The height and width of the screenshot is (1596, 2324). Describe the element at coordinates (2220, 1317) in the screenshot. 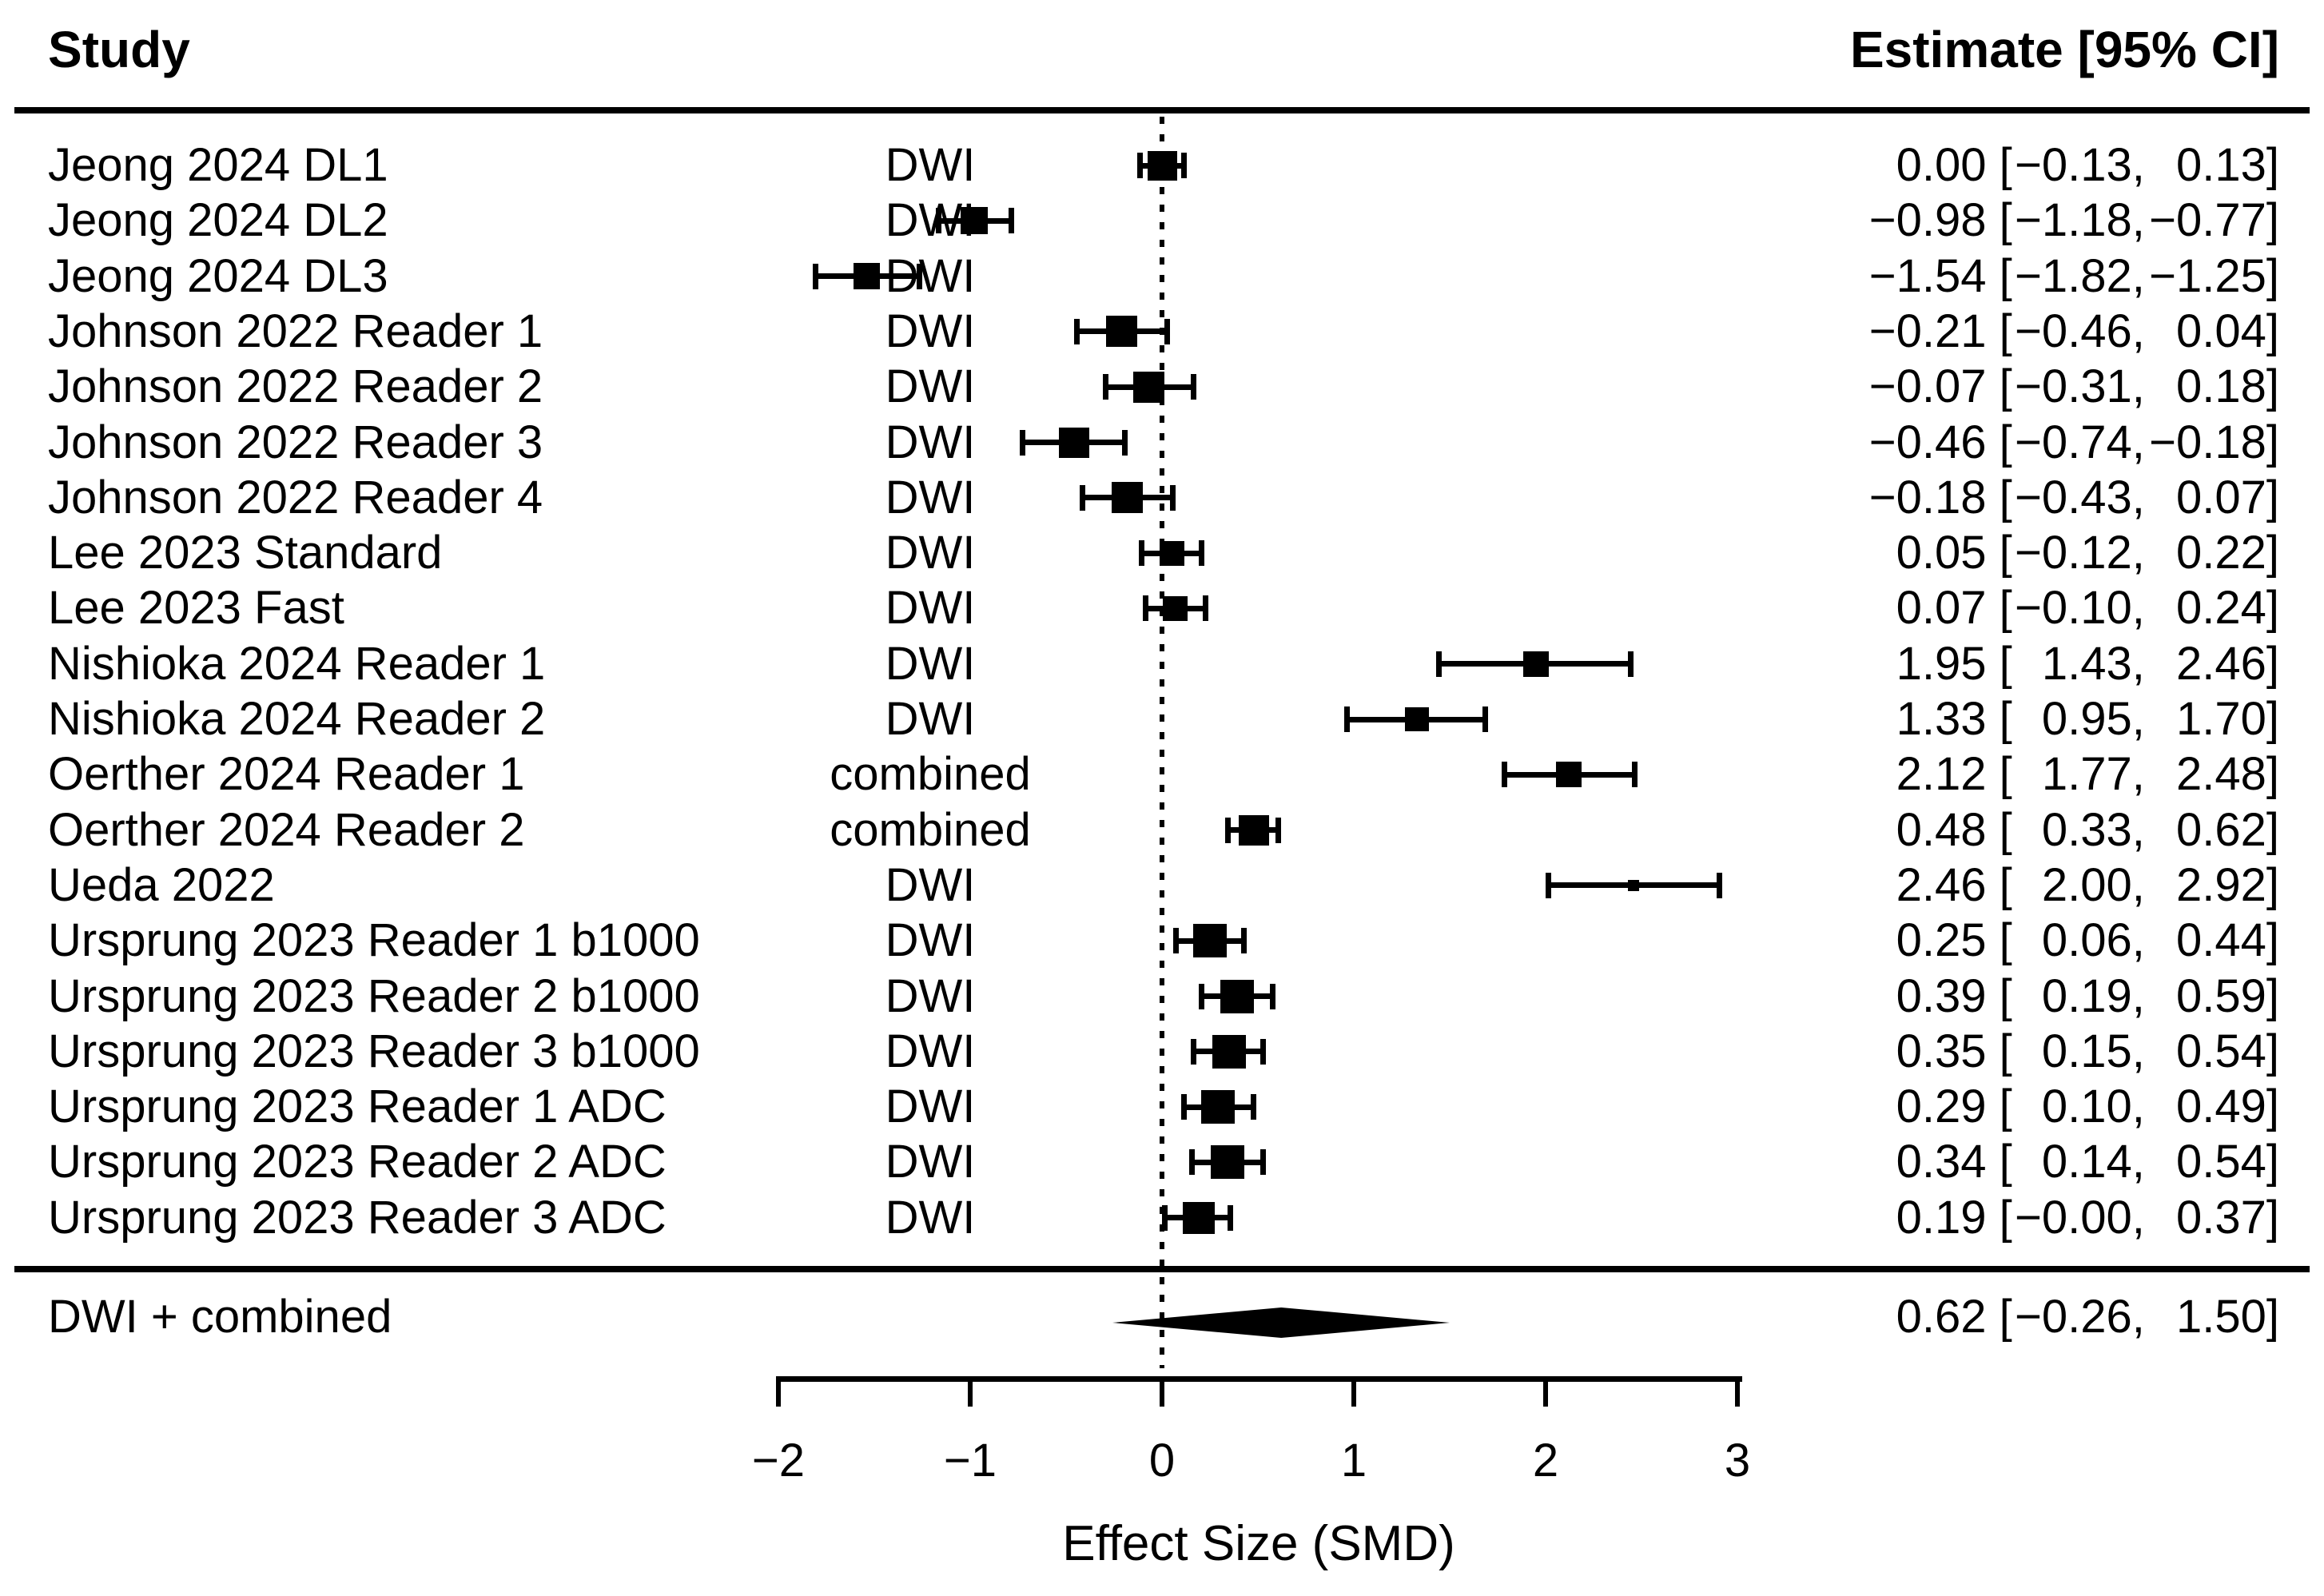

I see `summary-ci-high: 1.50` at that location.